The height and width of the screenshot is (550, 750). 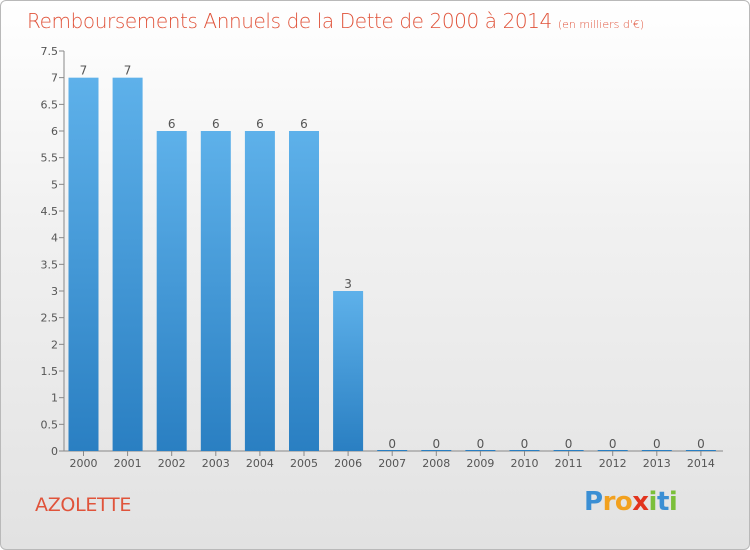 What do you see at coordinates (54, 238) in the screenshot?
I see `y-tick-label: 4` at bounding box center [54, 238].